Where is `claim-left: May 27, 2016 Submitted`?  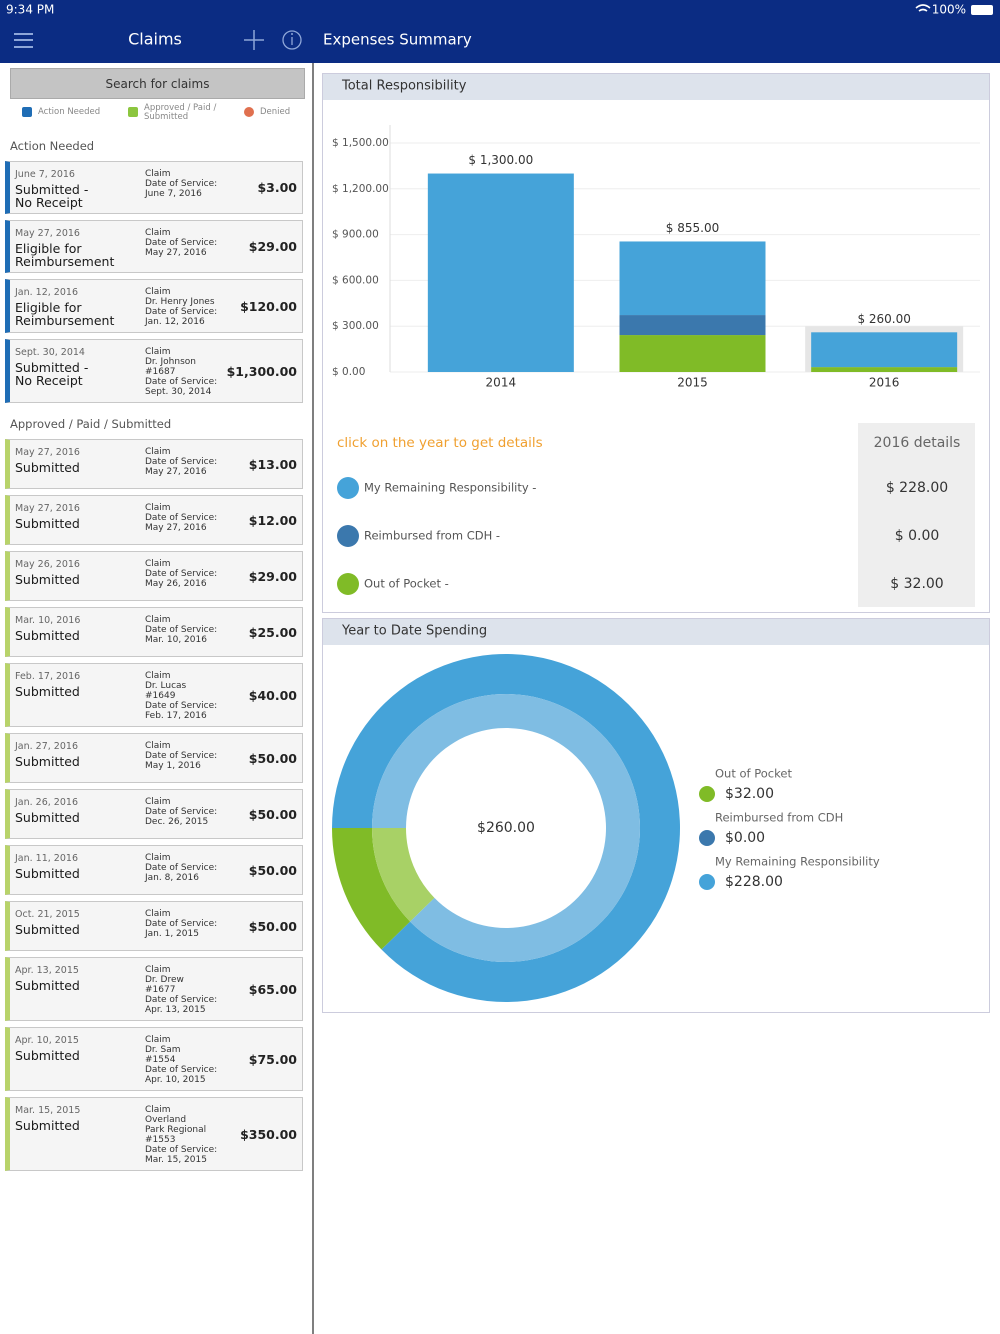 claim-left: May 27, 2016 Submitted is located at coordinates (75, 464).